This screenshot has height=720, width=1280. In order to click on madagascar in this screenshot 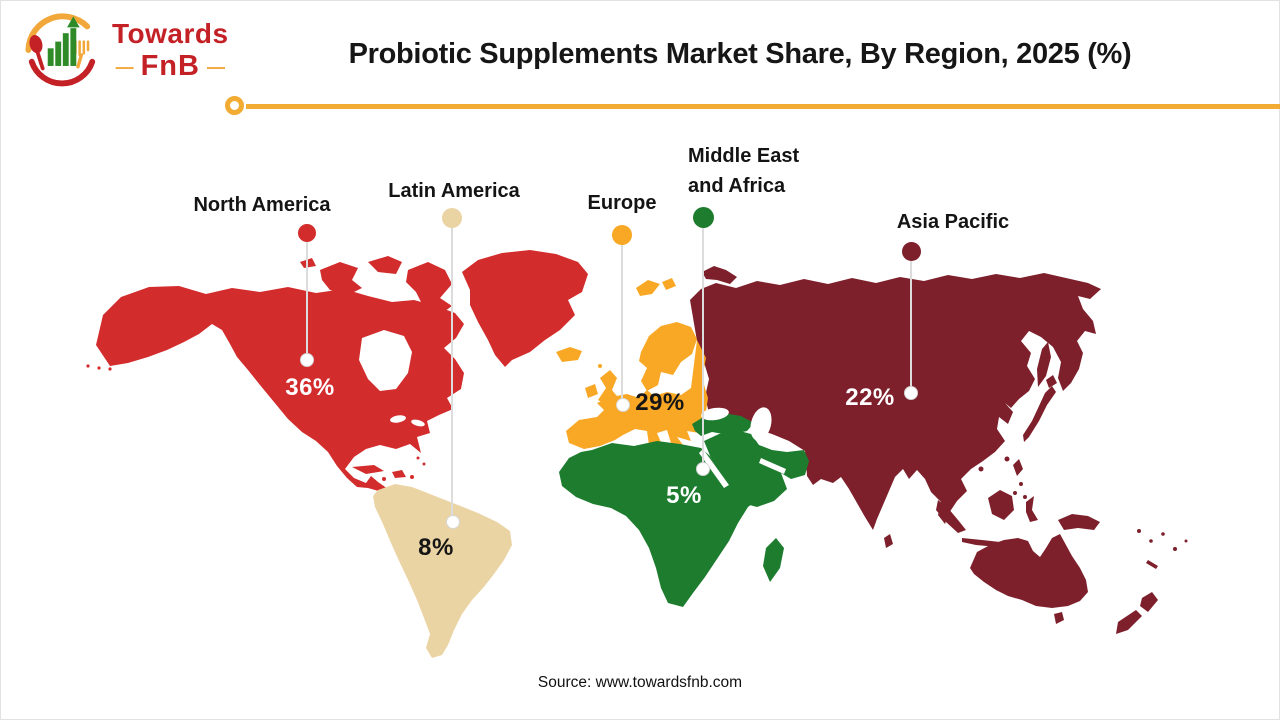, I will do `click(773, 560)`.